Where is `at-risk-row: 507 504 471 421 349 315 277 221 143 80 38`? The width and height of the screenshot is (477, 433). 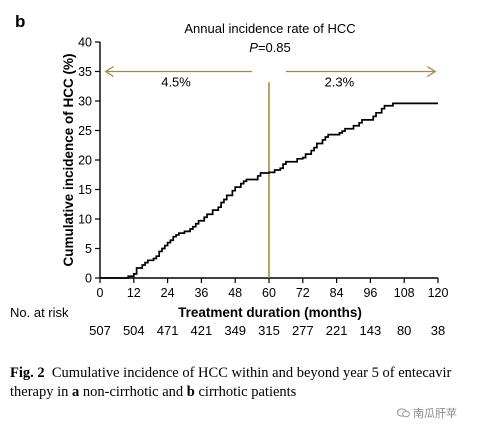 at-risk-row: 507 504 471 421 349 315 277 221 143 80 38 is located at coordinates (267, 330).